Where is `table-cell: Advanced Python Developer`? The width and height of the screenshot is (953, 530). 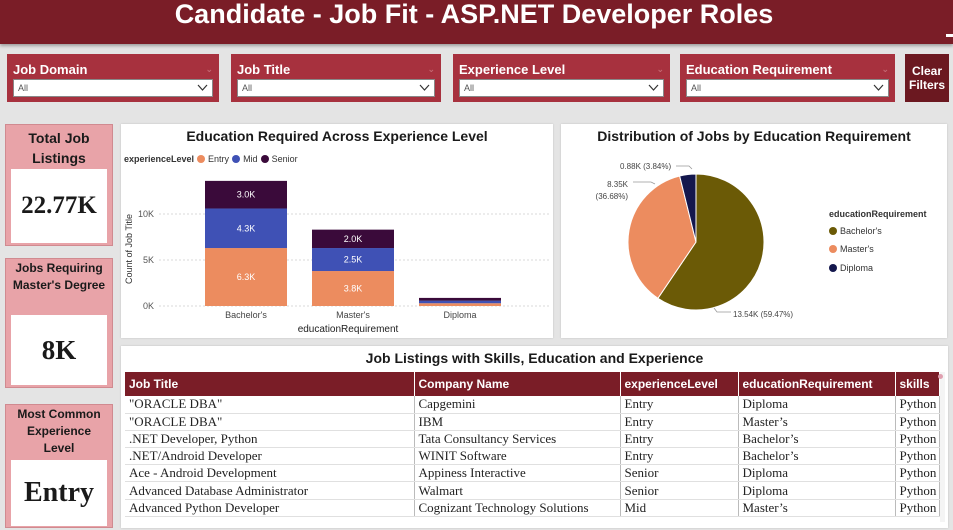
table-cell: Advanced Python Developer is located at coordinates (270, 508).